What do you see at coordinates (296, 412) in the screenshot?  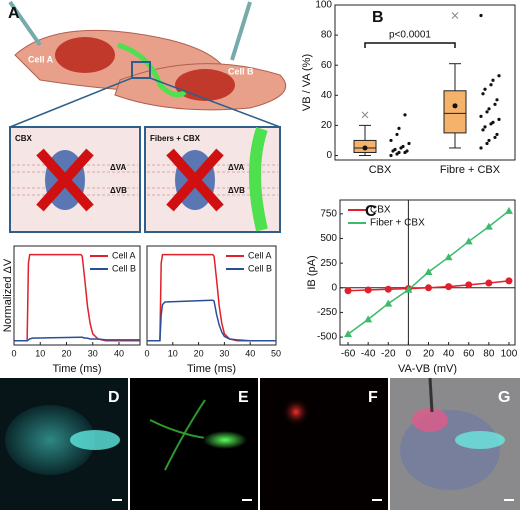 I see `dye-spot` at bounding box center [296, 412].